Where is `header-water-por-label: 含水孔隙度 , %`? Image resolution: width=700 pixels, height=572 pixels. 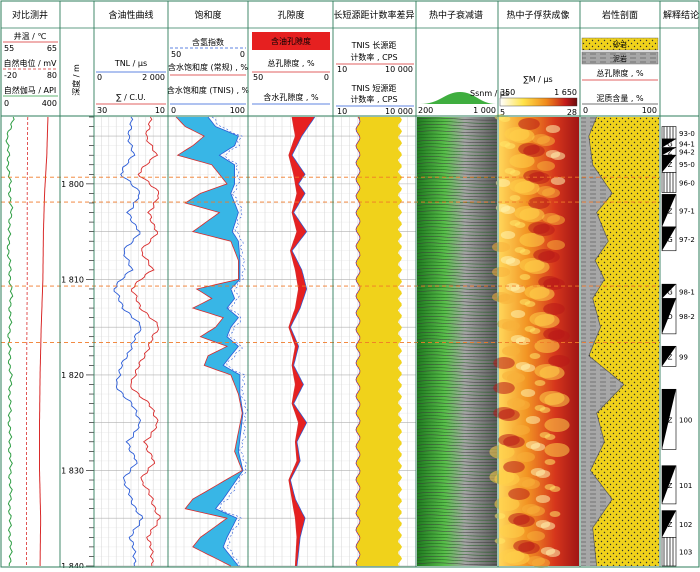
header-water-por-label: 含水孔隙度 , % is located at coordinates (291, 97).